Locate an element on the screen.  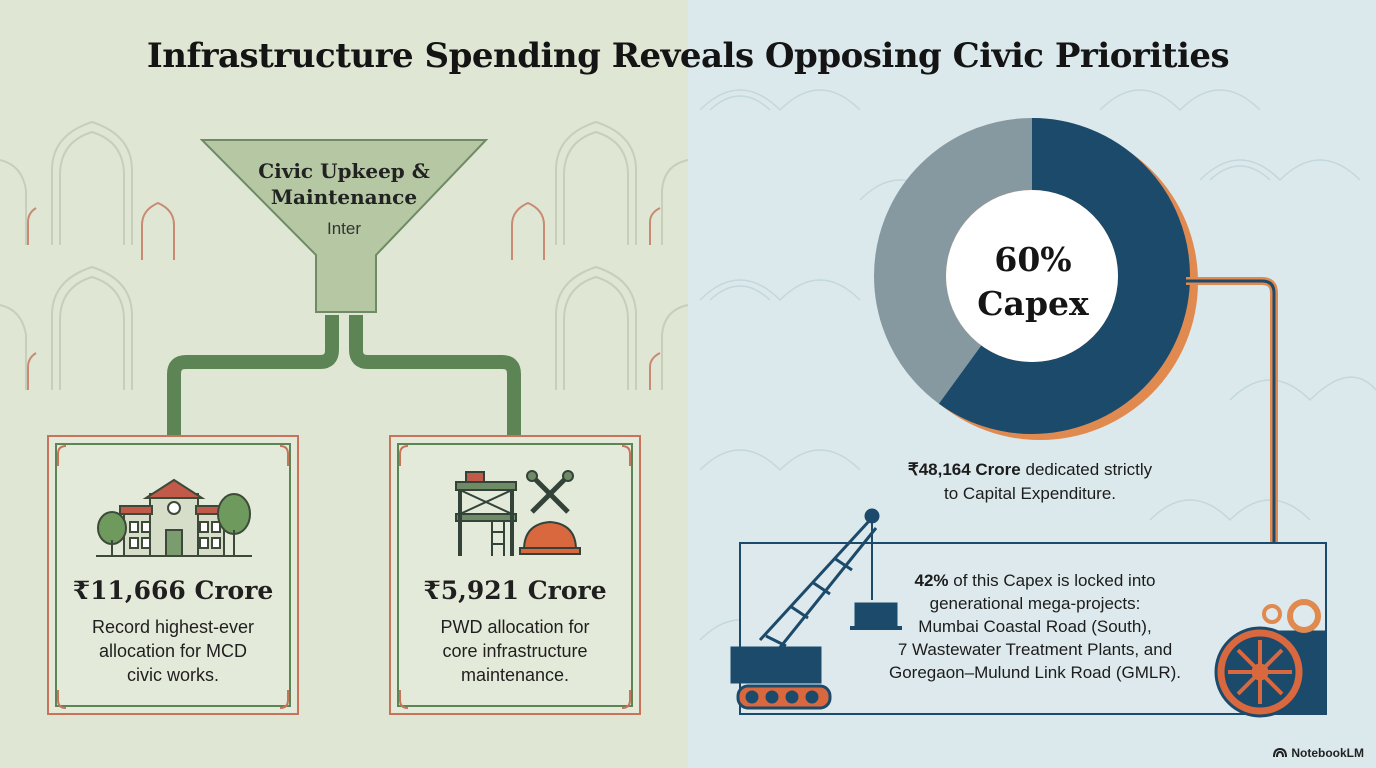
notebooklm-logo-icon is located at coordinates (1280, 753).